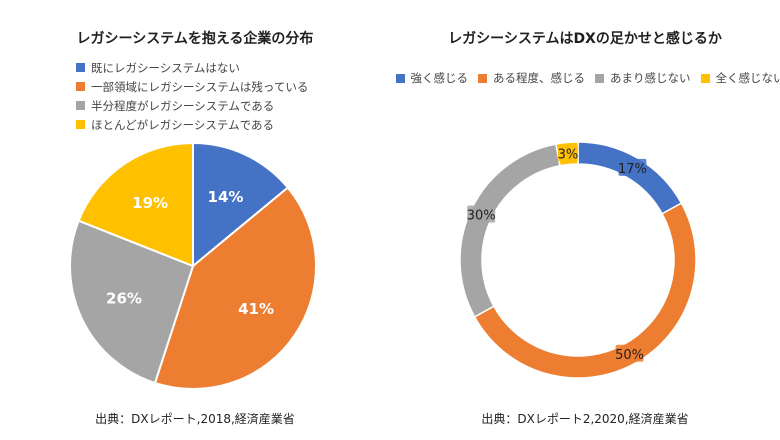  Describe the element at coordinates (747, 78) in the screenshot. I see `donut-legend-label: 全く感じない` at that location.